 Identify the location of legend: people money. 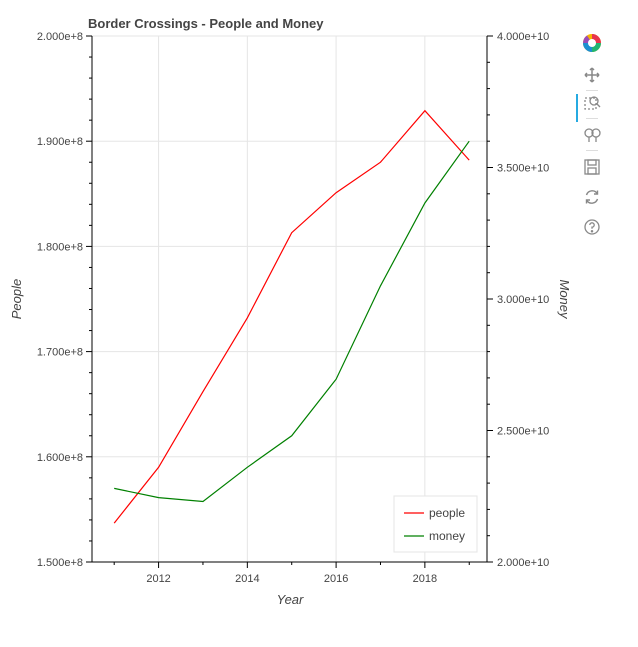
(435, 524).